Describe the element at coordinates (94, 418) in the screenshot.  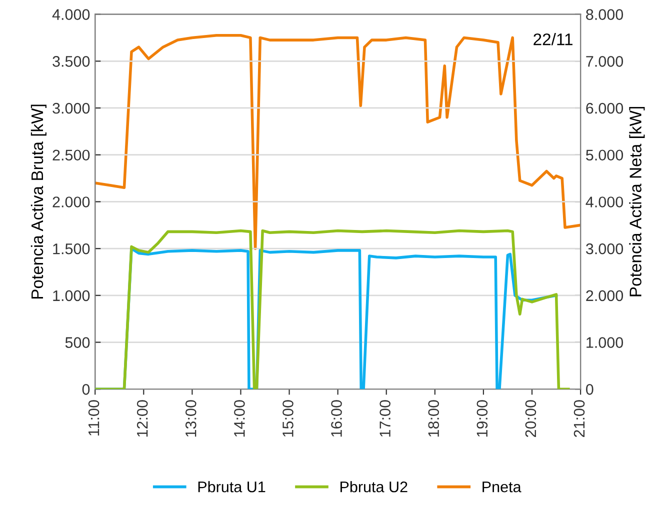
I see `x-tick-label: 11:00` at that location.